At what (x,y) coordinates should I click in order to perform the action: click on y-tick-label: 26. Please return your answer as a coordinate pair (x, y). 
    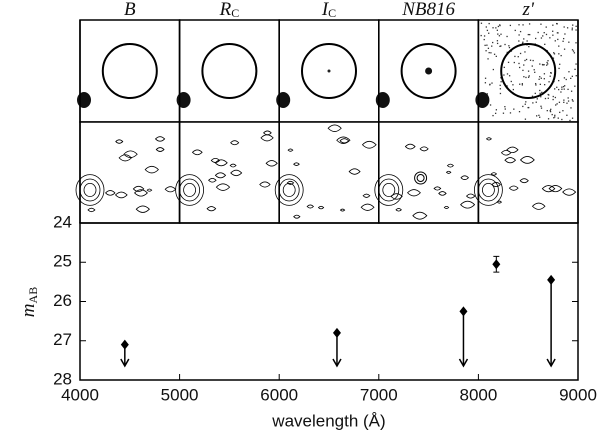
    Looking at the image, I should click on (62, 300).